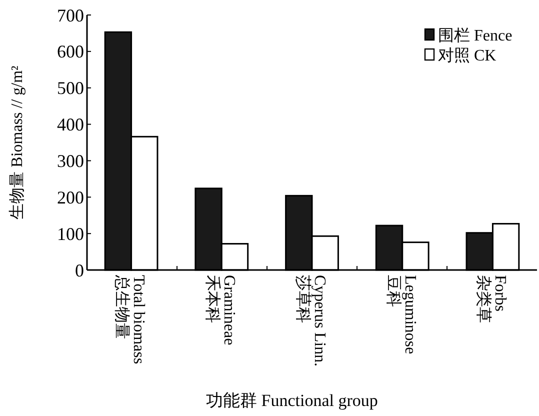 This screenshot has height=416, width=539. What do you see at coordinates (292, 400) in the screenshot?
I see `x-axis-title: 功能群 Functional group` at bounding box center [292, 400].